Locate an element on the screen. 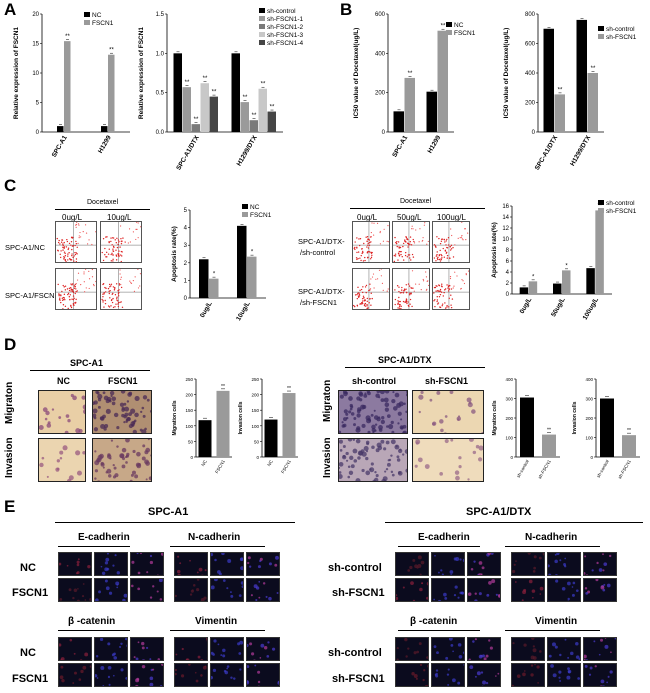 The image size is (650, 693). if-right-bot-shfscn1-1-c4 is located at coordinates (448, 684).